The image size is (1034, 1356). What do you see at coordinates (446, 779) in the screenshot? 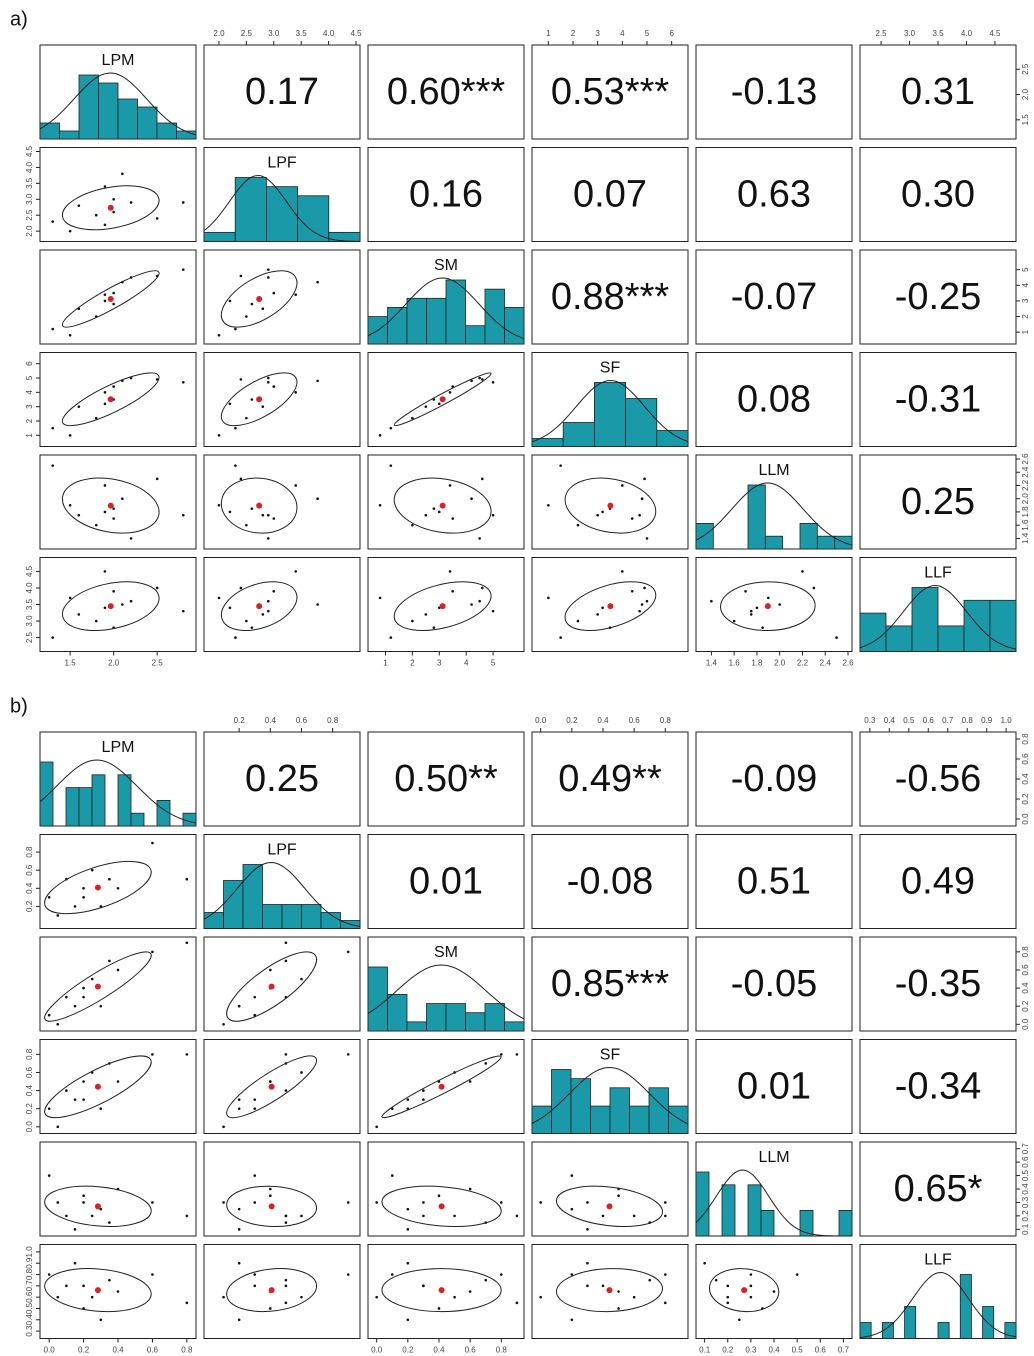
I see `correlation: 0.50**` at bounding box center [446, 779].